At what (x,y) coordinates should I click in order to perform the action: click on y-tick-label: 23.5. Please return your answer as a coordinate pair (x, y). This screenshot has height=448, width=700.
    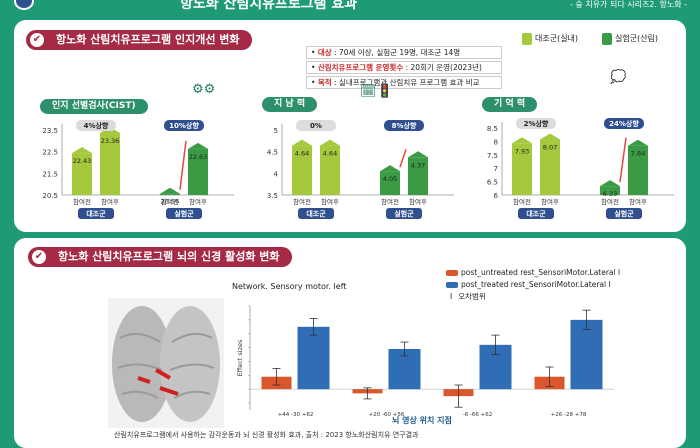
    Looking at the image, I should click on (50, 131).